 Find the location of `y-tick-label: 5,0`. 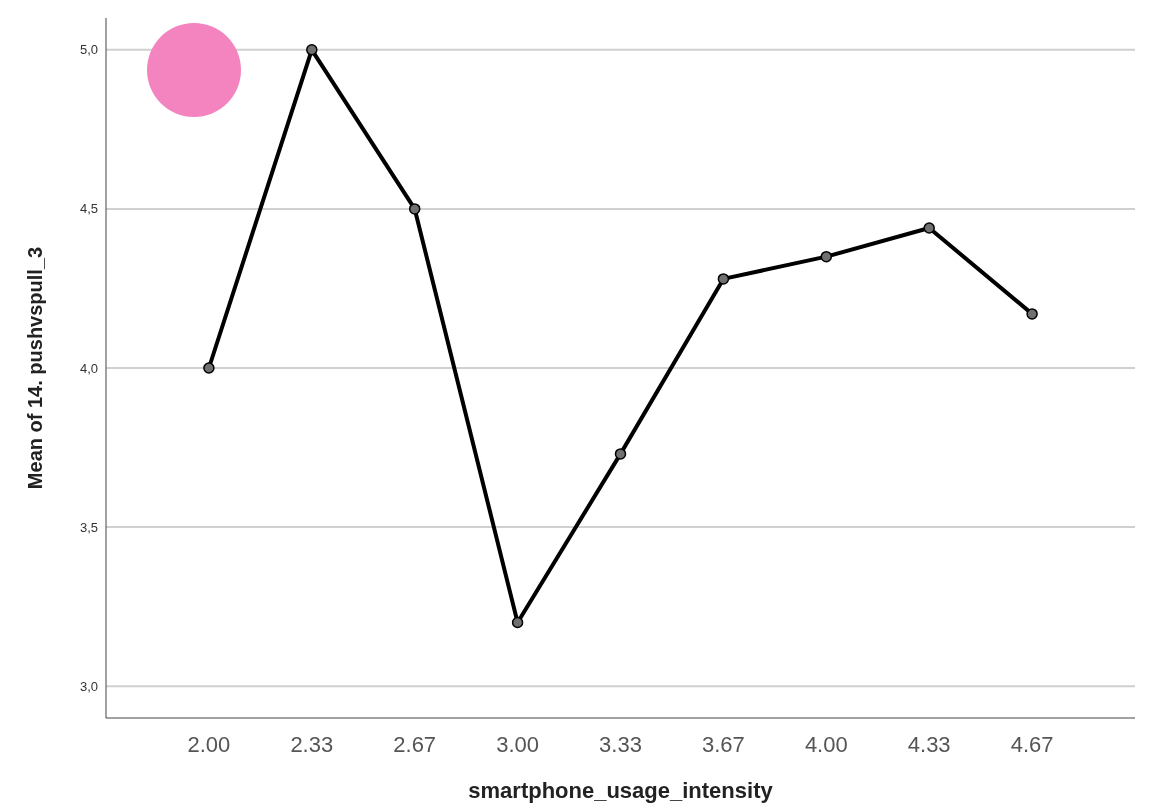

y-tick-label: 5,0 is located at coordinates (88, 50).